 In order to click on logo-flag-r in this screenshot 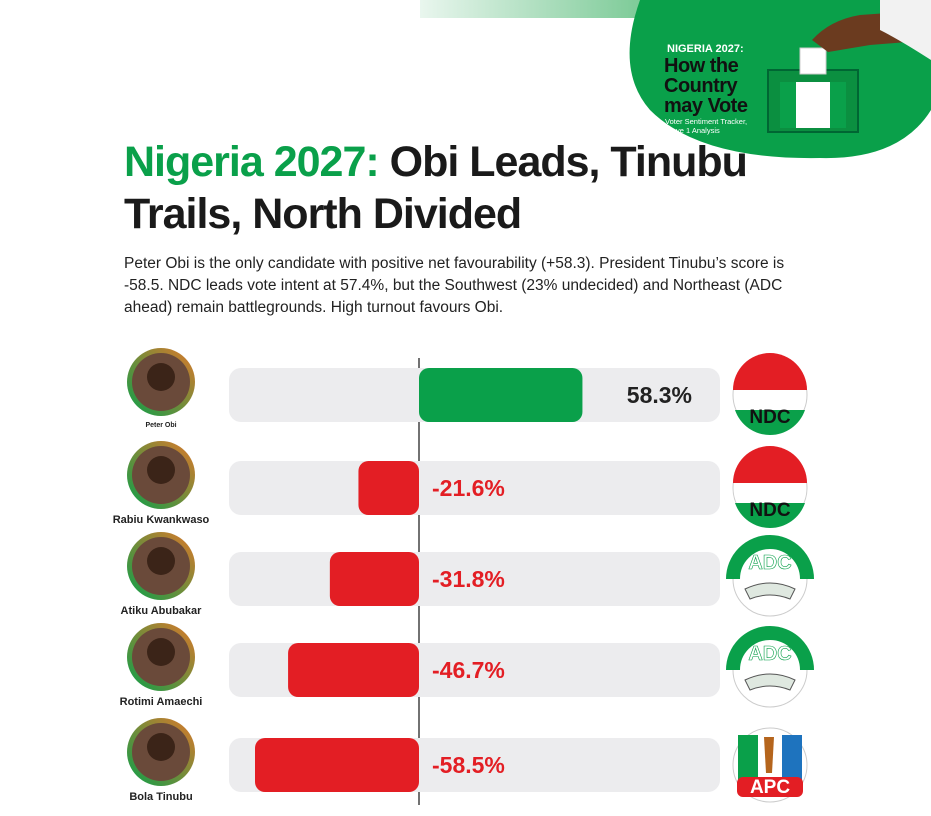, I will do `click(792, 757)`.